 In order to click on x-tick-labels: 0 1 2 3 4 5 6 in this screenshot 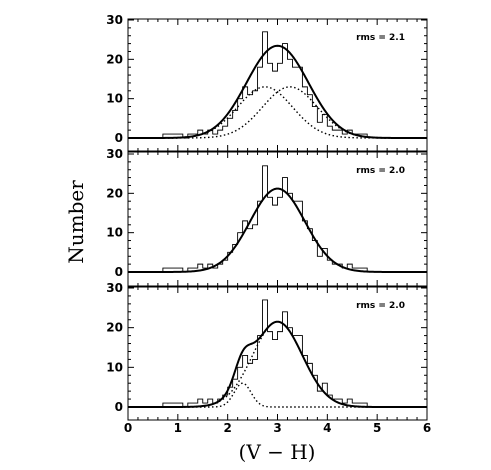, I will do `click(277, 428)`.